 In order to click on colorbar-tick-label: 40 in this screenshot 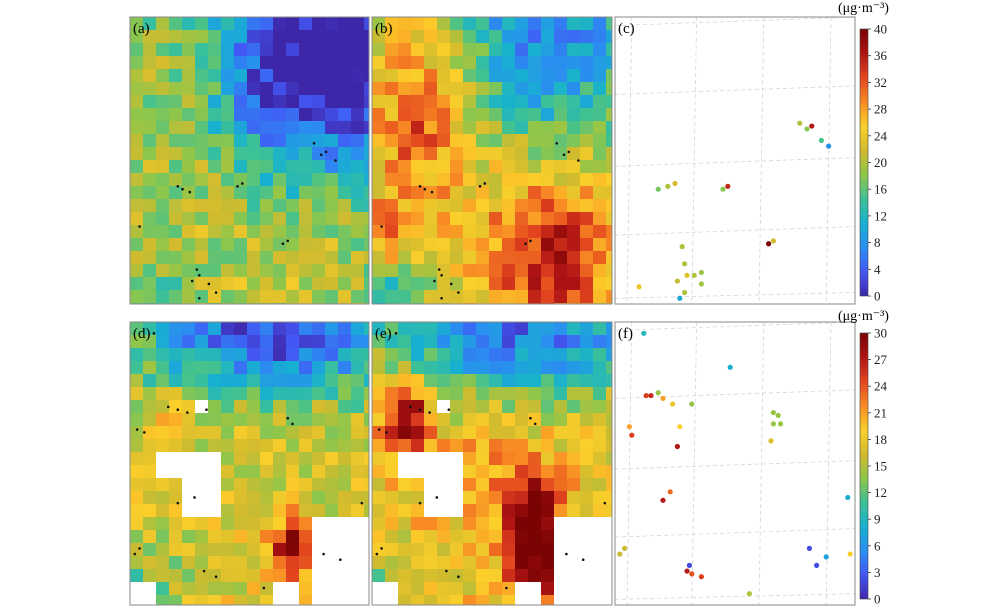, I will do `click(880, 29)`.